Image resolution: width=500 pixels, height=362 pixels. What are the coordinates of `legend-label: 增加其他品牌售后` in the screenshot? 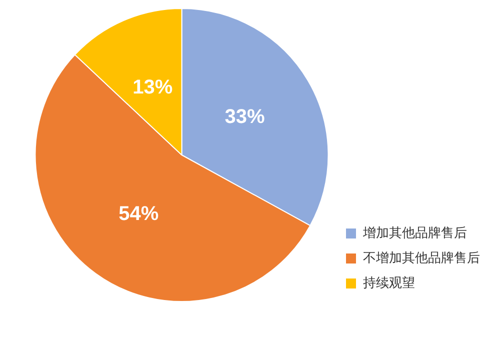 It's located at (414, 233).